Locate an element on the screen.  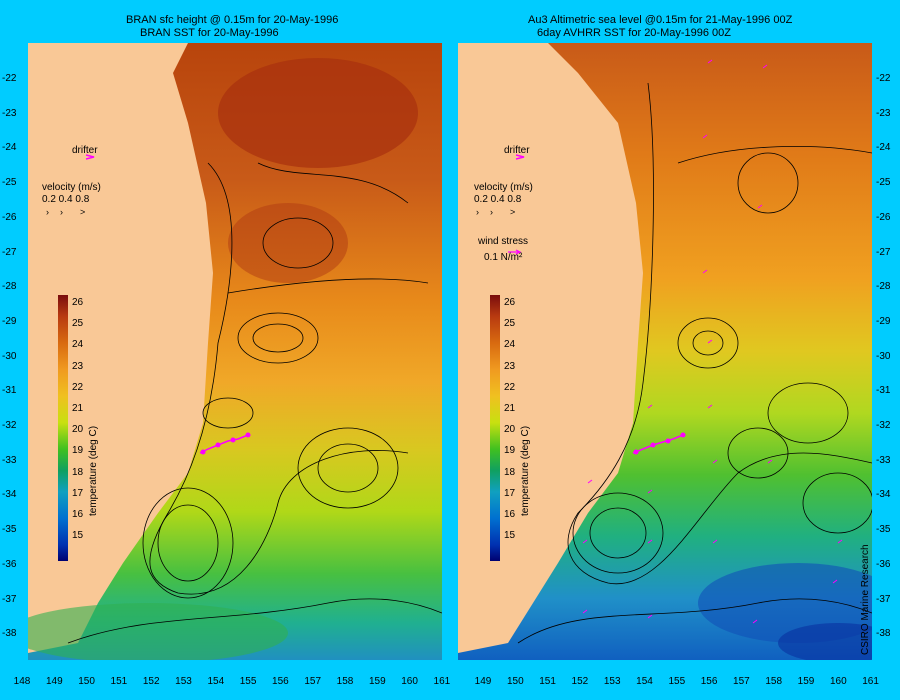
left-x-tick: 151 is located at coordinates (119, 681).